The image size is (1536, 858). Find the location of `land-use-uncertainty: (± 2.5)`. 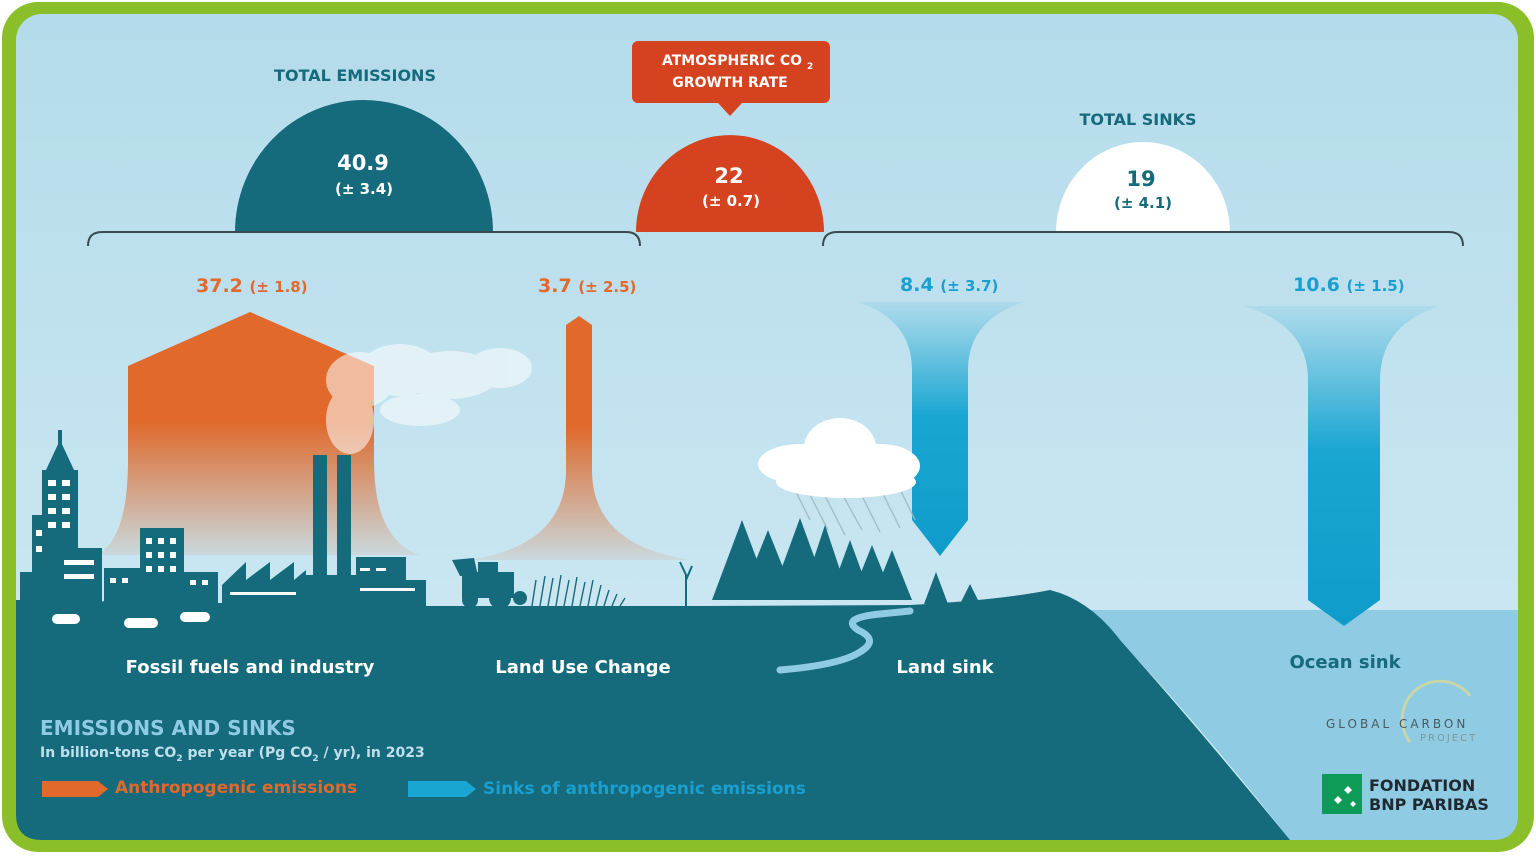

land-use-uncertainty: (± 2.5) is located at coordinates (607, 287).